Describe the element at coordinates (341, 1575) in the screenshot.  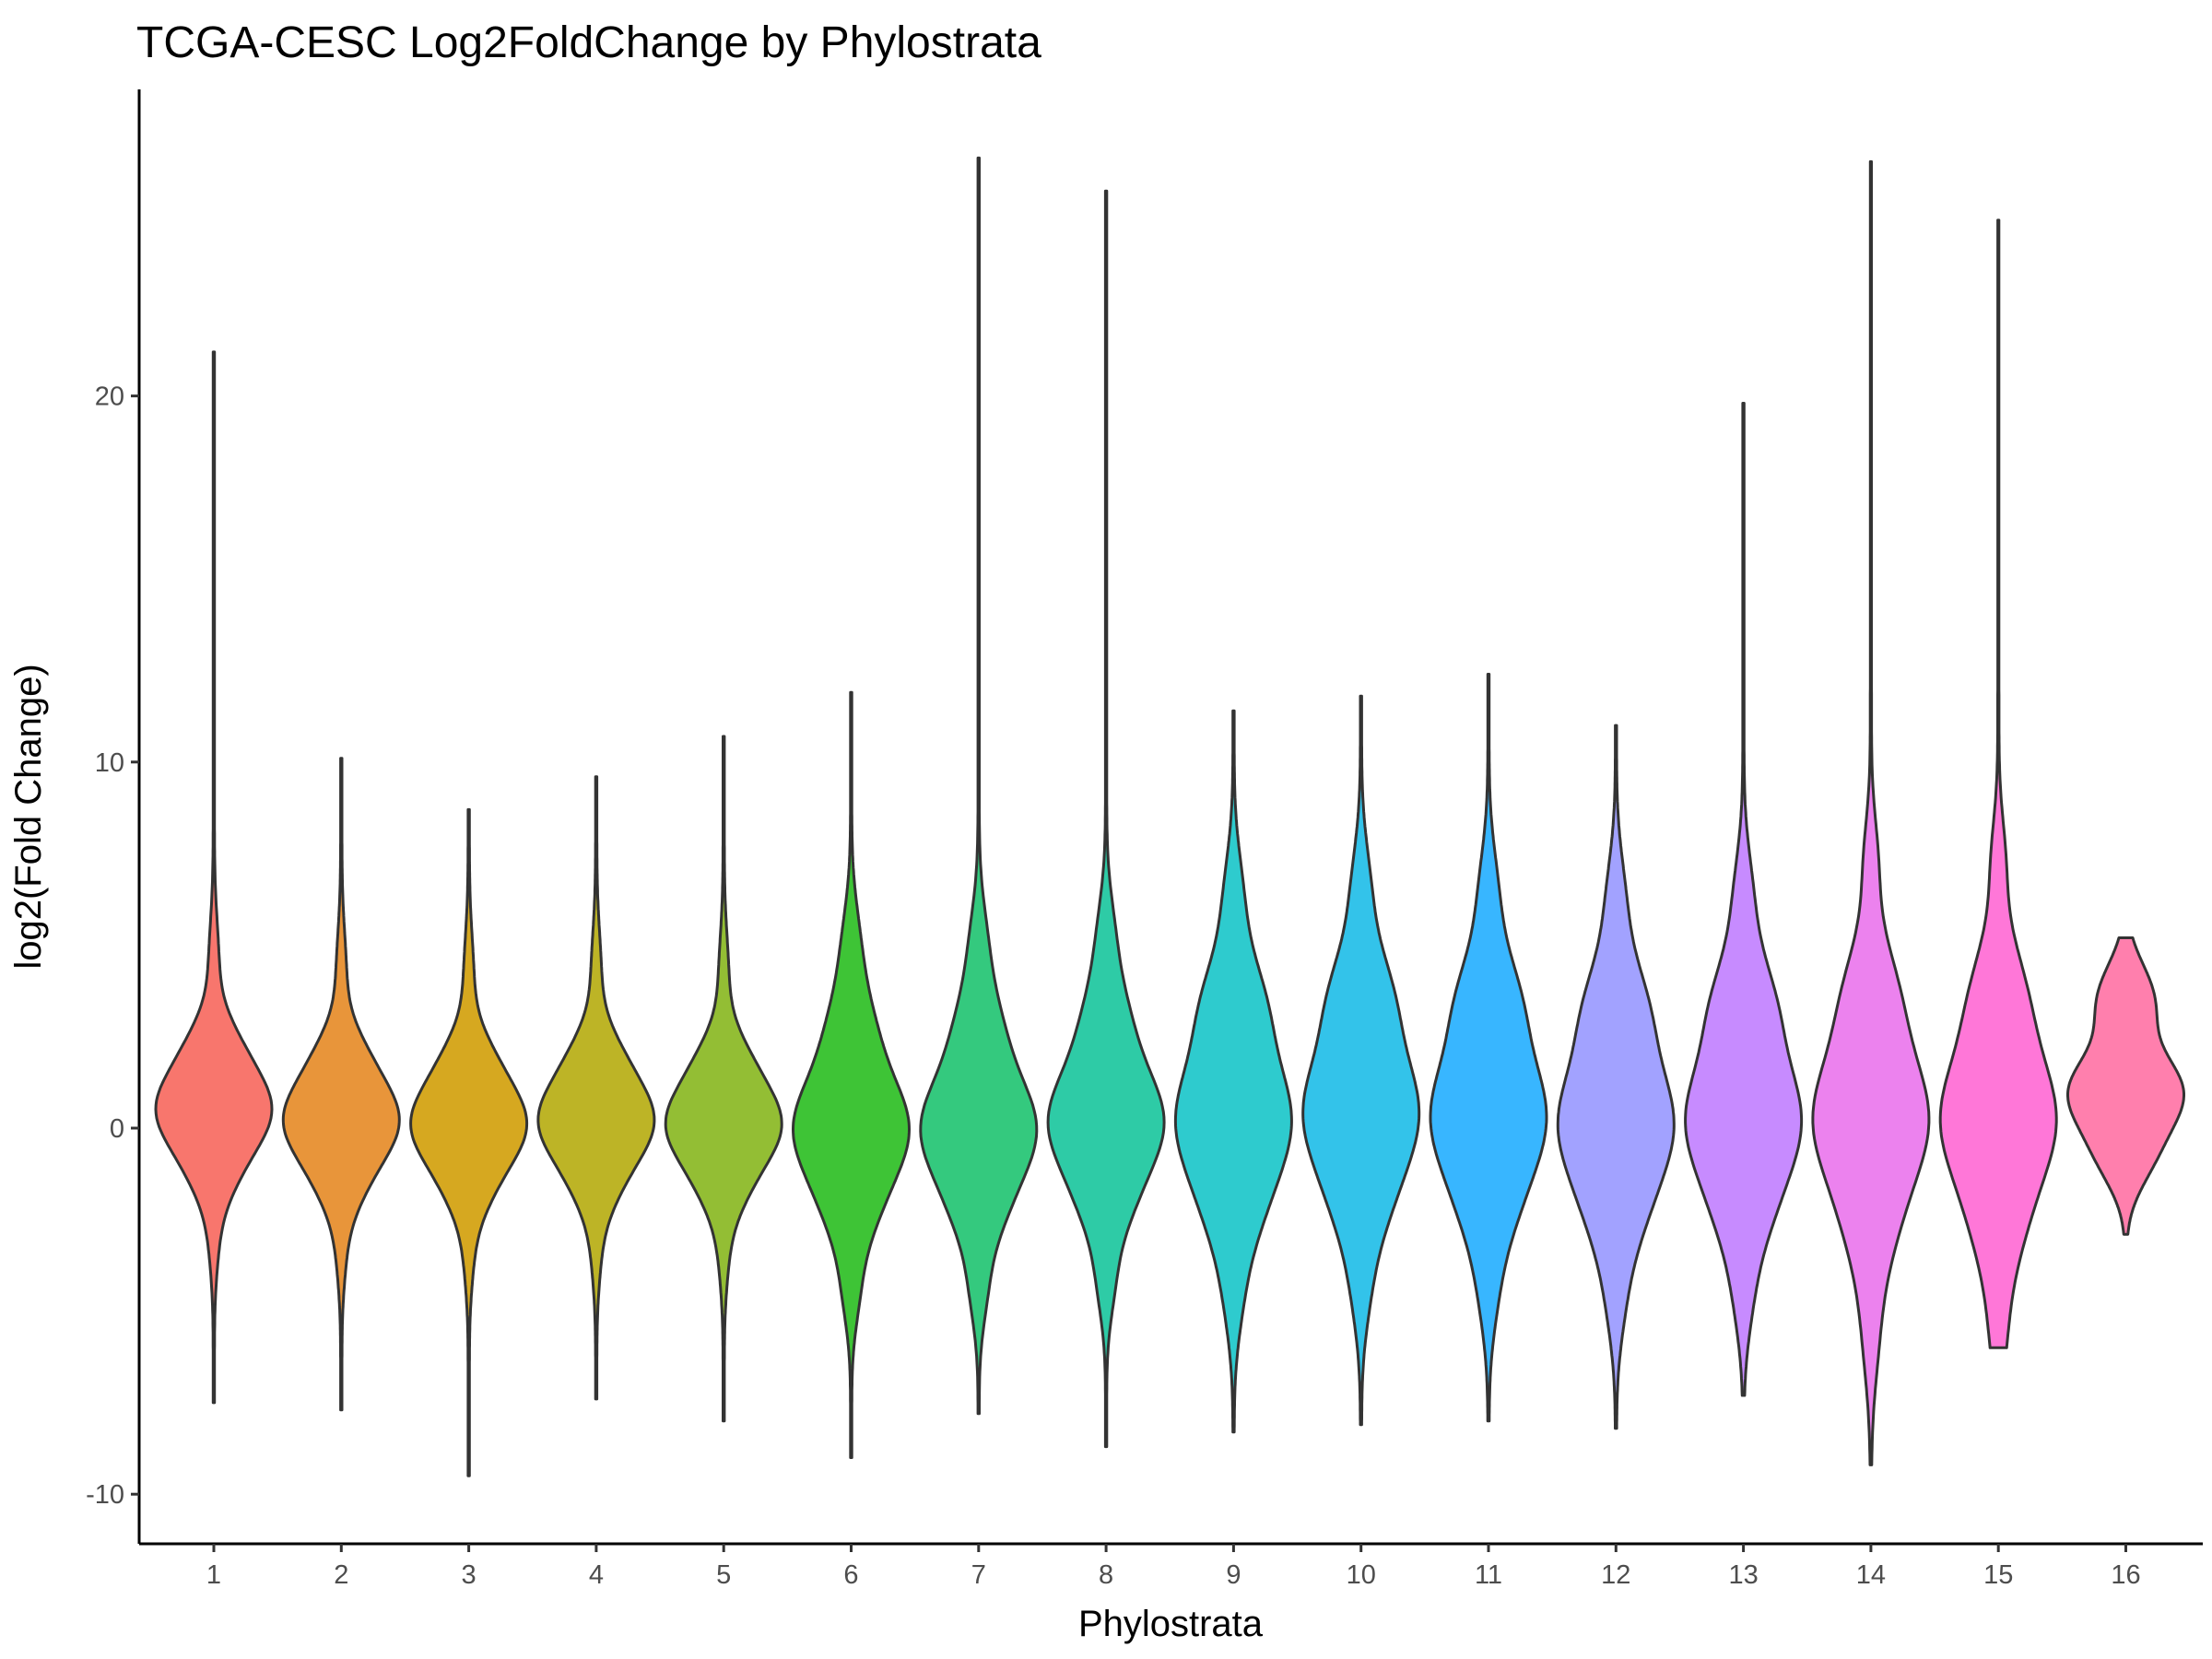
I see `x-tick-label: 2` at that location.